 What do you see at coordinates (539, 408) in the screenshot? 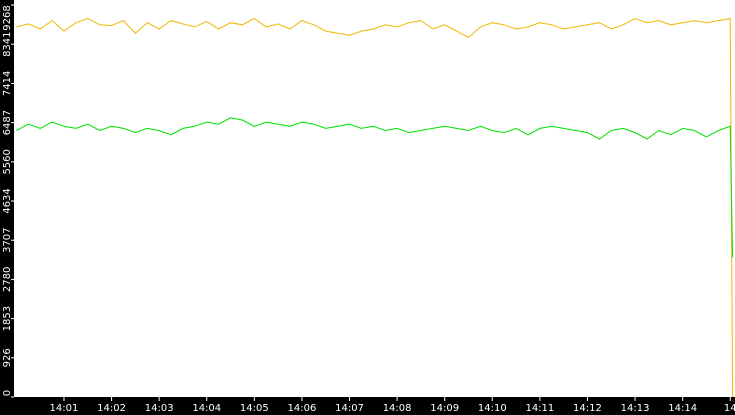
I see `x-tick-label: 14:11` at bounding box center [539, 408].